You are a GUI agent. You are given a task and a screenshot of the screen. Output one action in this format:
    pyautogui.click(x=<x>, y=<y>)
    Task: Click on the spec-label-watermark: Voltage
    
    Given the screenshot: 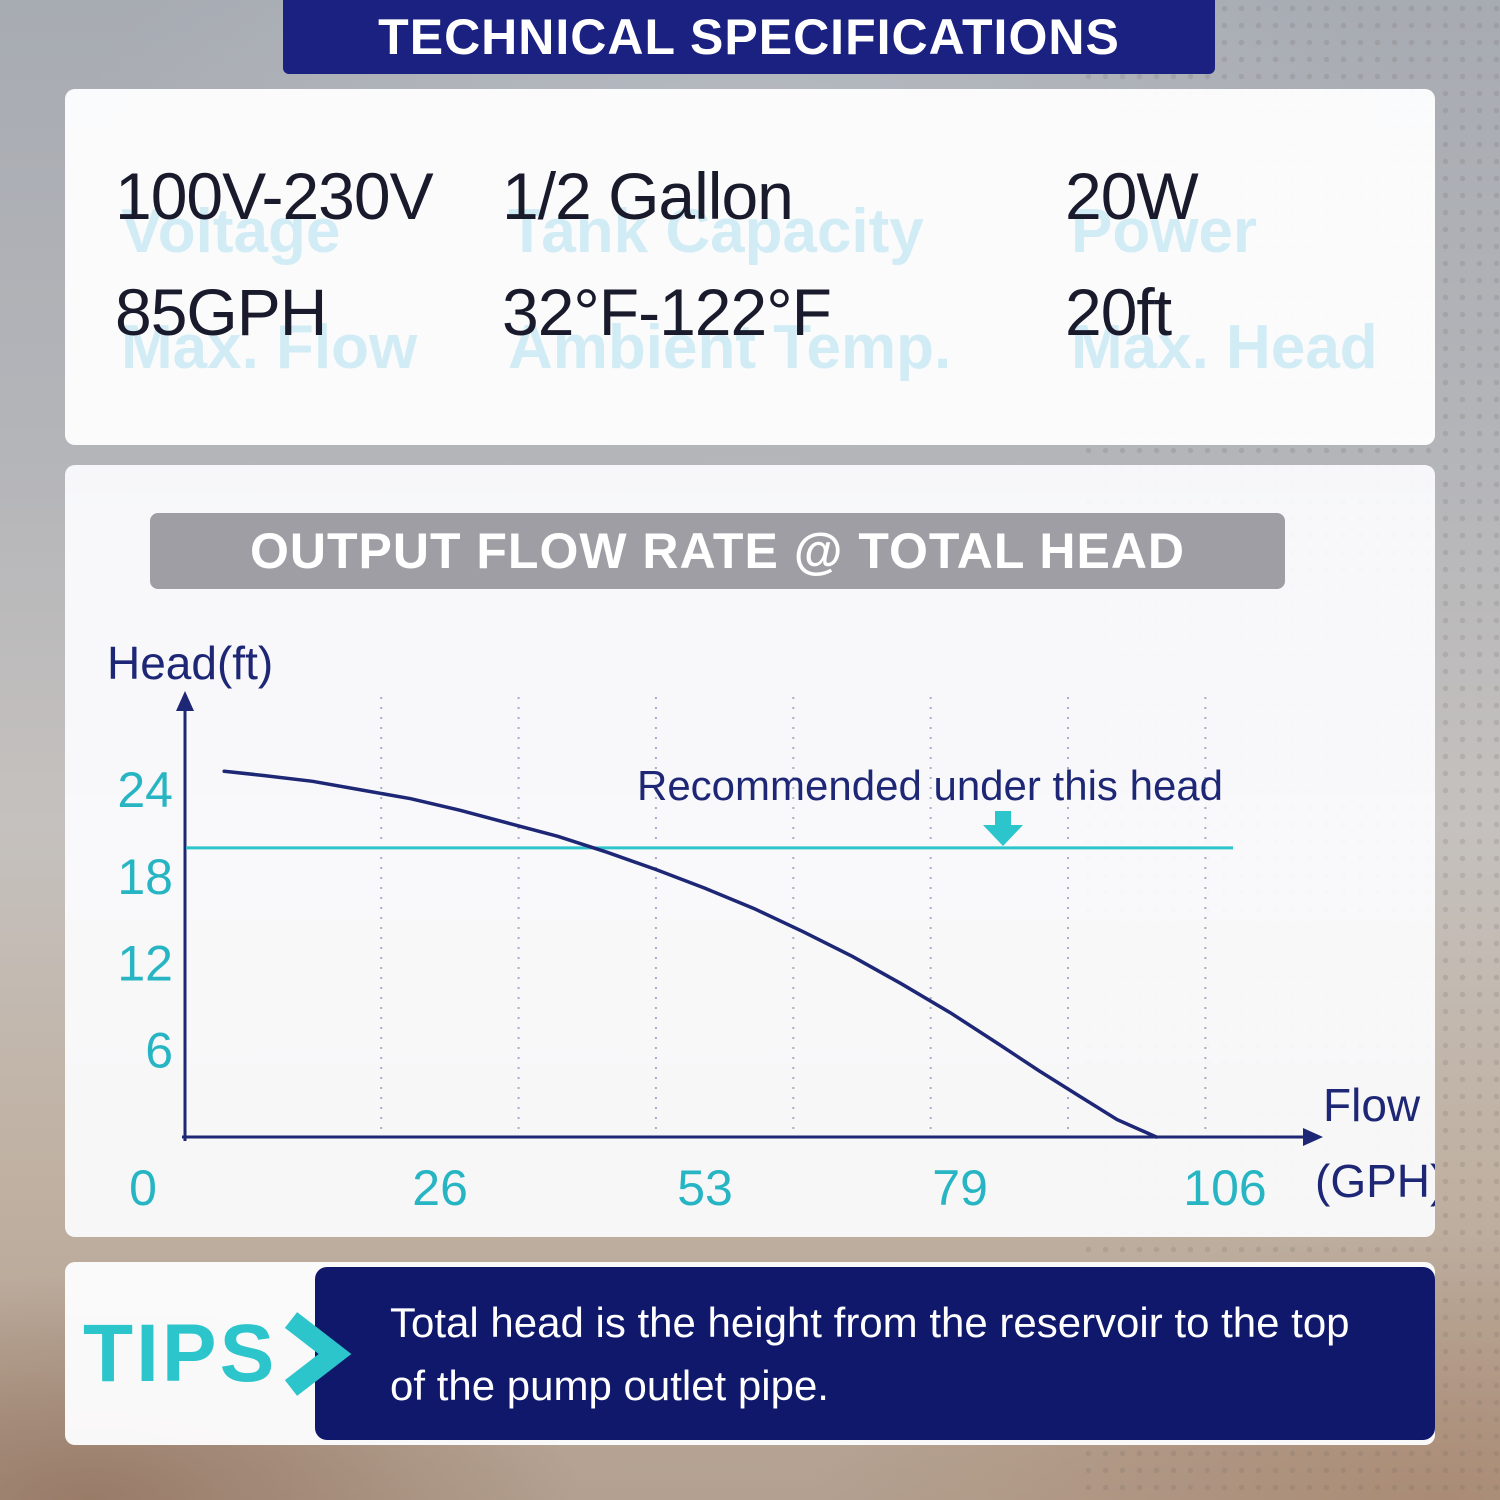 What is the action you would take?
    pyautogui.click(x=231, y=231)
    